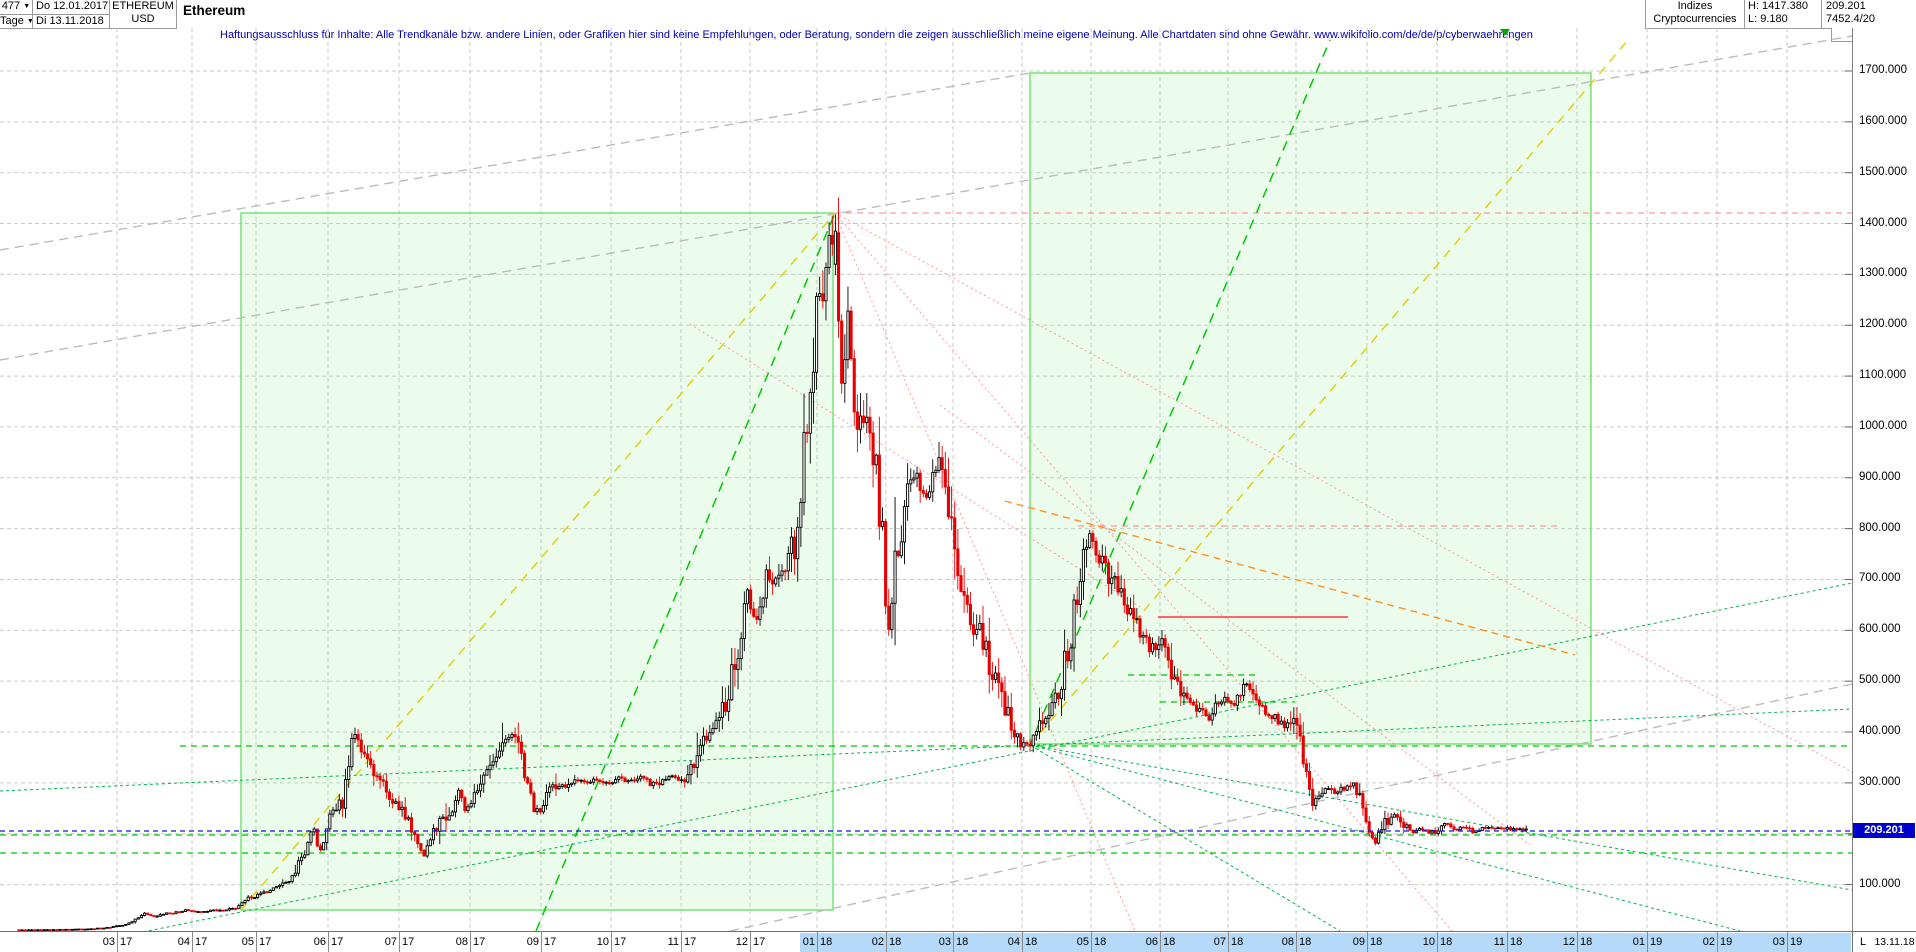  Describe the element at coordinates (1883, 324) in the screenshot. I see `price-axis-label: 1200.000` at that location.